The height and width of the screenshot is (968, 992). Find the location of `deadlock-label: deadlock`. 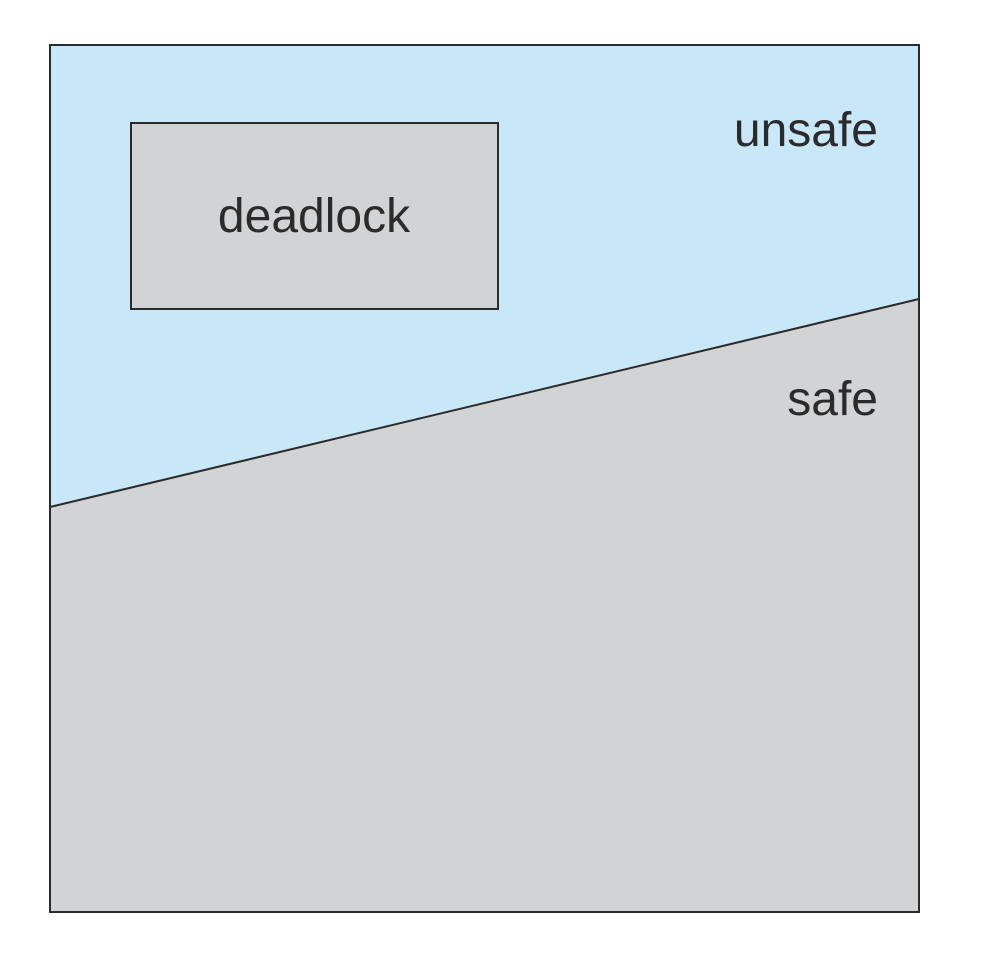

deadlock-label: deadlock is located at coordinates (314, 216).